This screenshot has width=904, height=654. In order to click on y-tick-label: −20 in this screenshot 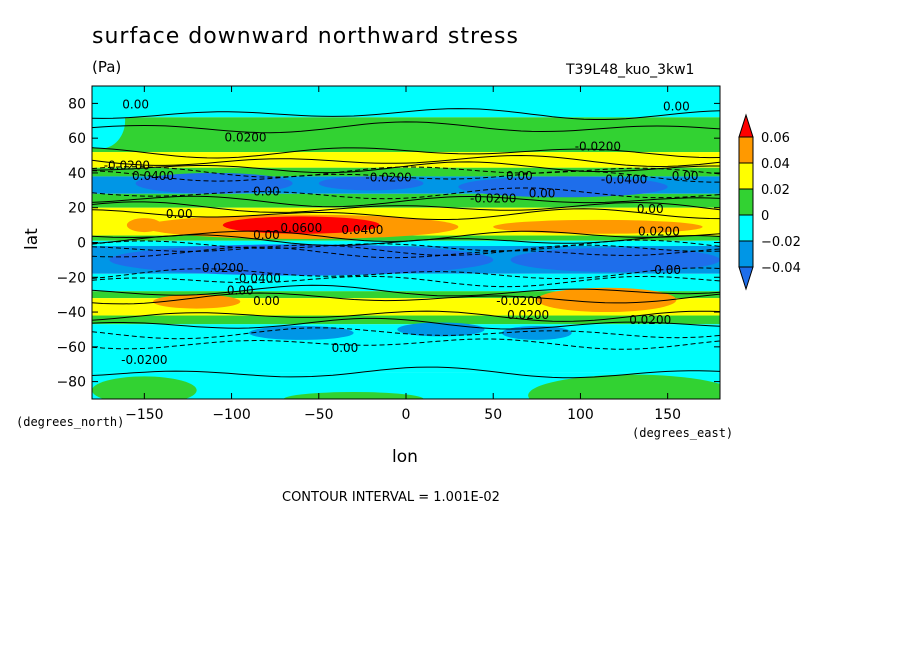, I will do `click(71, 278)`.